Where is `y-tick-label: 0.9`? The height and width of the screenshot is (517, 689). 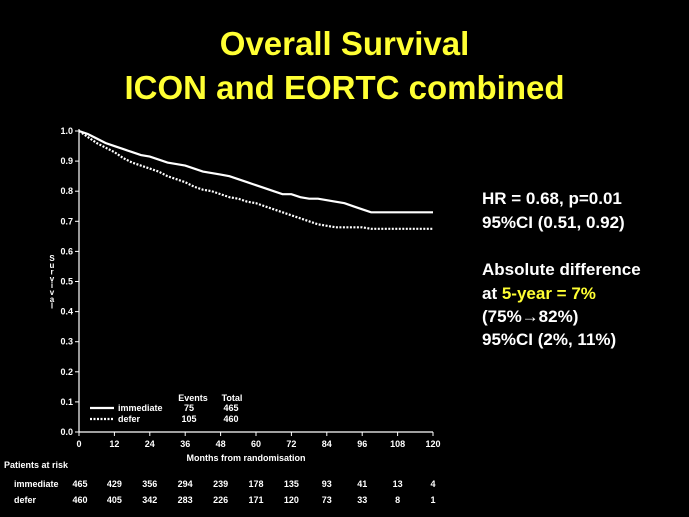
y-tick-label: 0.9 is located at coordinates (66, 161).